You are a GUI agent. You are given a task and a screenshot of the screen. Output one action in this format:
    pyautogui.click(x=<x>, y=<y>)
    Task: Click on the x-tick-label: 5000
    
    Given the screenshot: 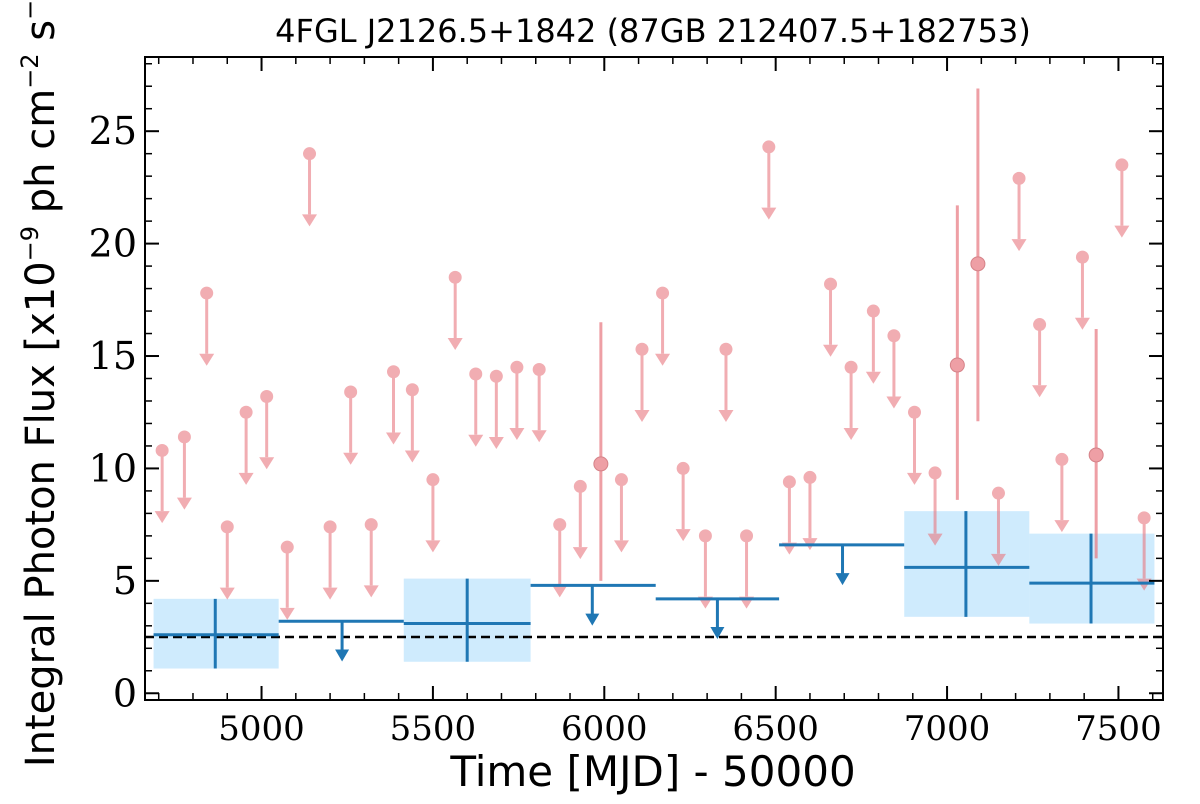 What is the action you would take?
    pyautogui.click(x=261, y=729)
    